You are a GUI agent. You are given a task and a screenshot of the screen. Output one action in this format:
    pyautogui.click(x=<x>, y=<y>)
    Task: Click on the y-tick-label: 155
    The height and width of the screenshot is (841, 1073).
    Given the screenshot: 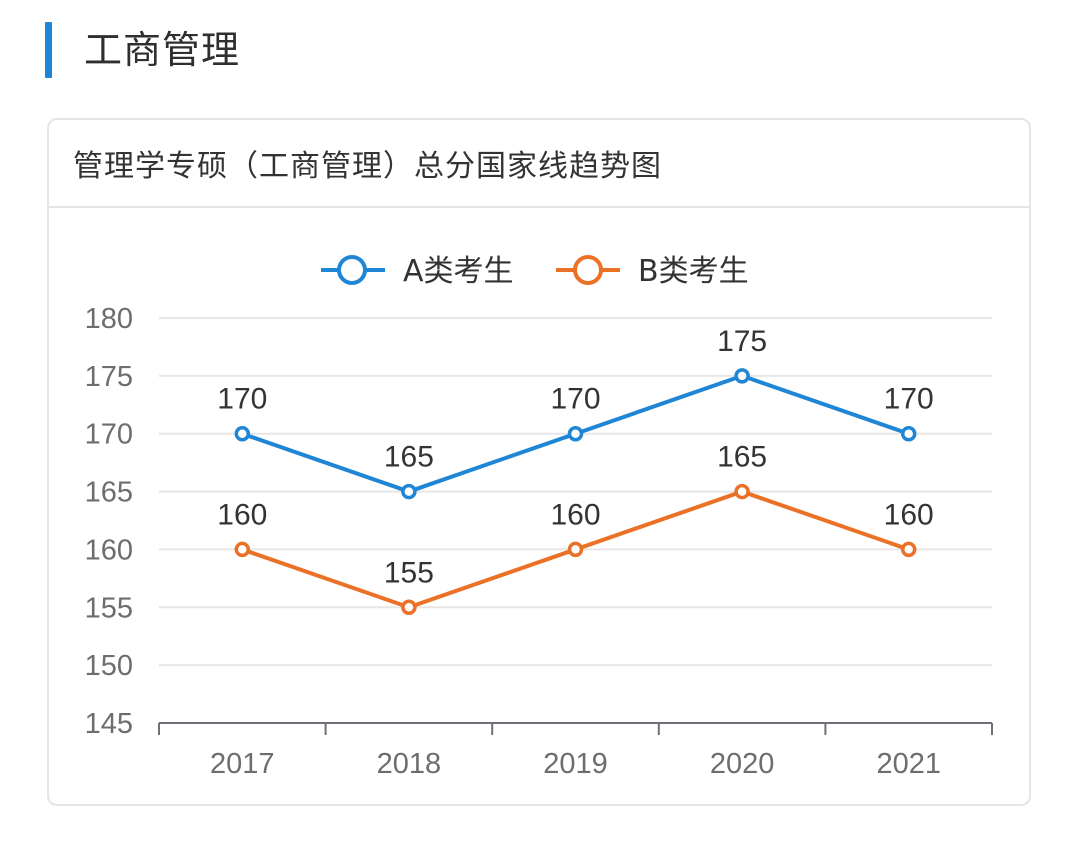 What is the action you would take?
    pyautogui.click(x=109, y=608)
    